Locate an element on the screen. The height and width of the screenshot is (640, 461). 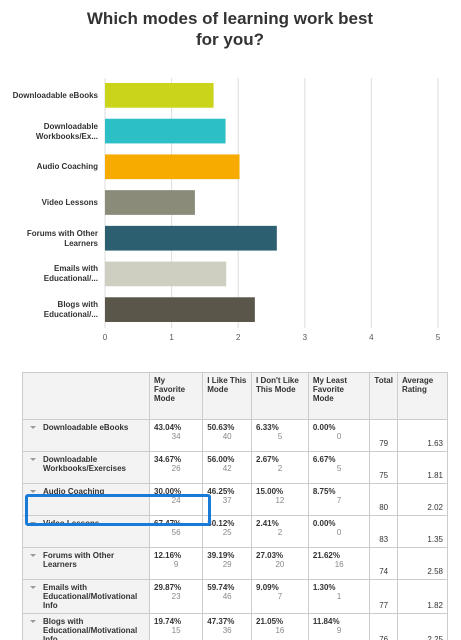
table-cell: 29.87% 23 is located at coordinates (176, 596).